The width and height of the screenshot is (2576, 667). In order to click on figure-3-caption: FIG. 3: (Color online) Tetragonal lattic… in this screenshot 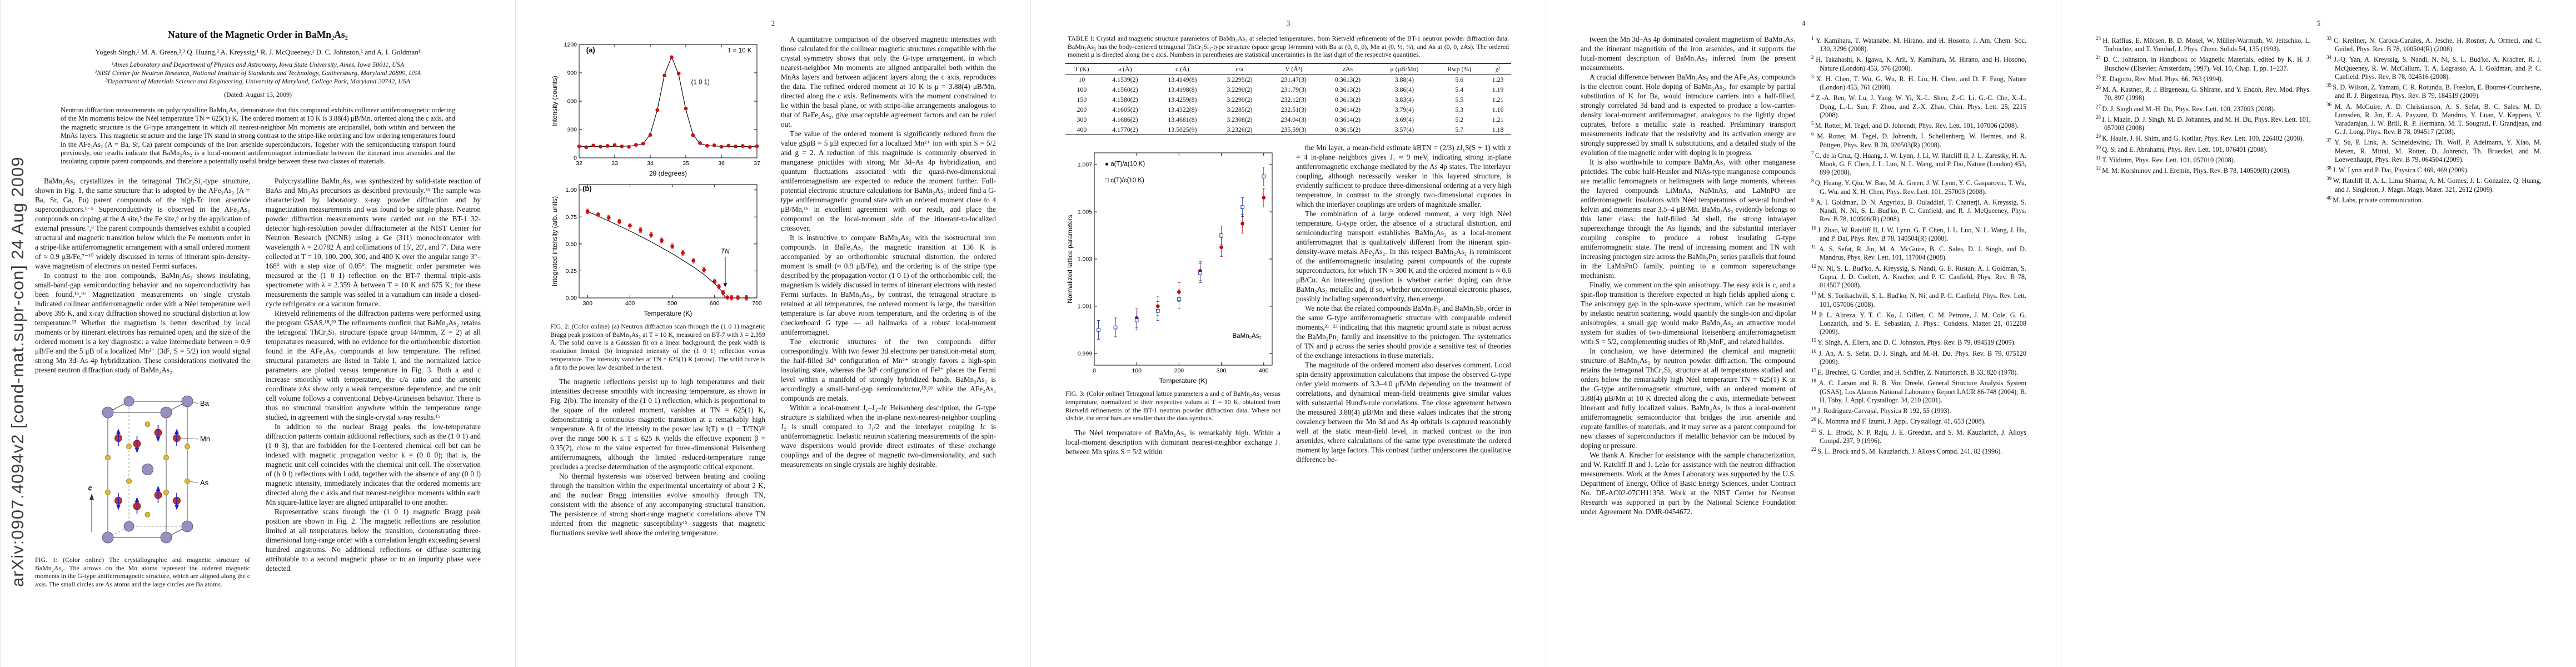, I will do `click(1172, 406)`.